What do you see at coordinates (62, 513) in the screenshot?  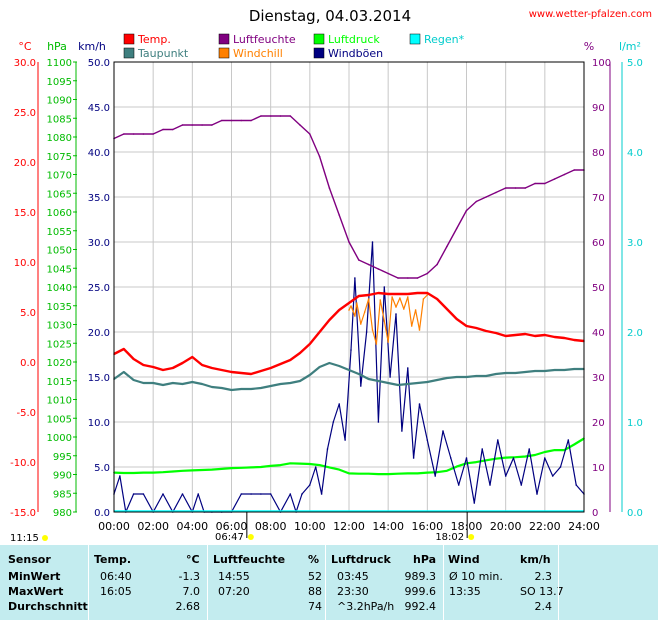 I see `pressure-tick-label: 980` at bounding box center [62, 513].